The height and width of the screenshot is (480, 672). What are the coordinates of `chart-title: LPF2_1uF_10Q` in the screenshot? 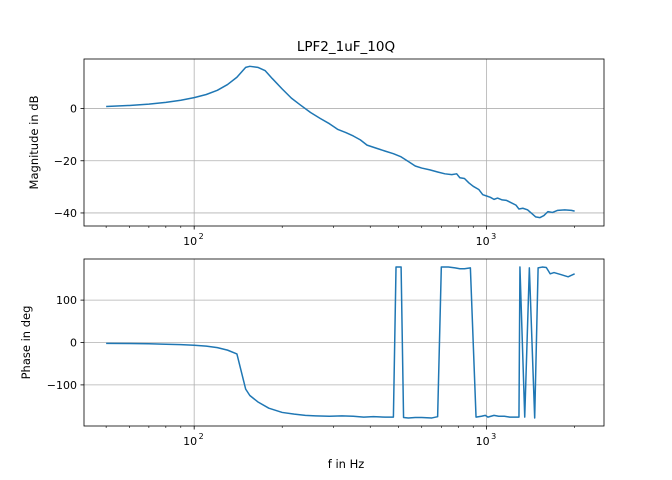 It's located at (346, 47).